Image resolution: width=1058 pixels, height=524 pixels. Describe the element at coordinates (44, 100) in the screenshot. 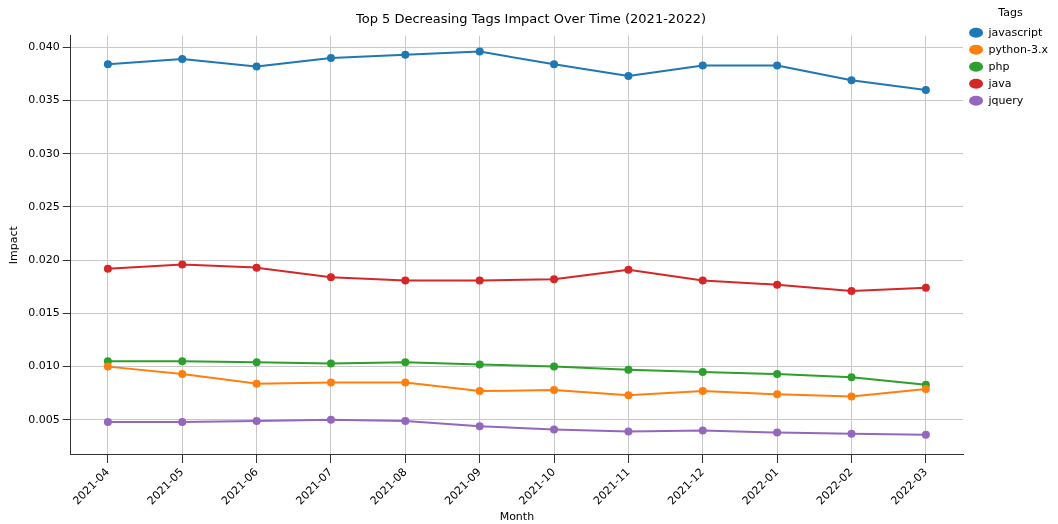

I see `y-tick-label: 0.035` at that location.